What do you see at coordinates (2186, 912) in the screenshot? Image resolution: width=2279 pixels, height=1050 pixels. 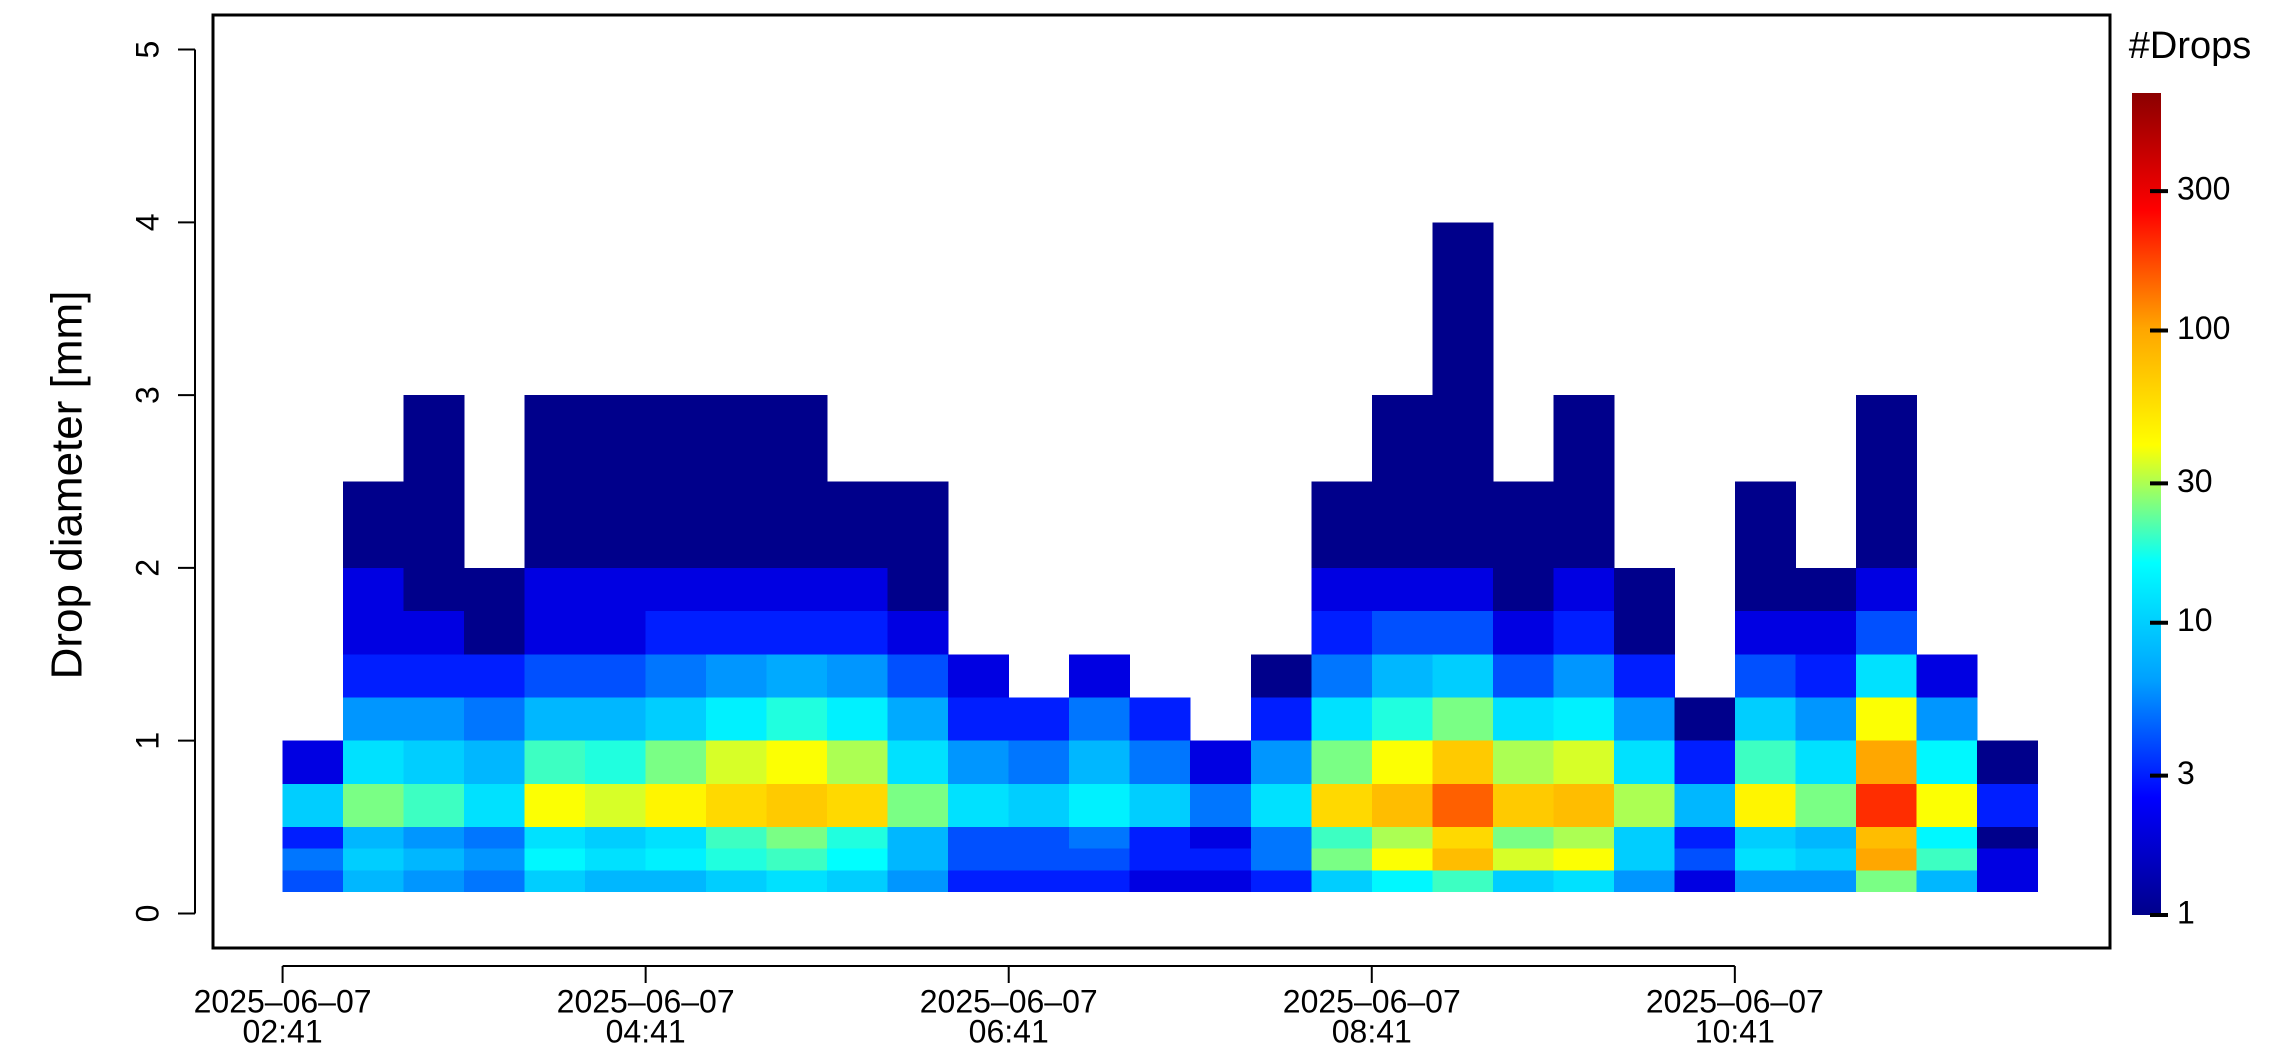 I see `colorbar-tick-label: 1` at bounding box center [2186, 912].